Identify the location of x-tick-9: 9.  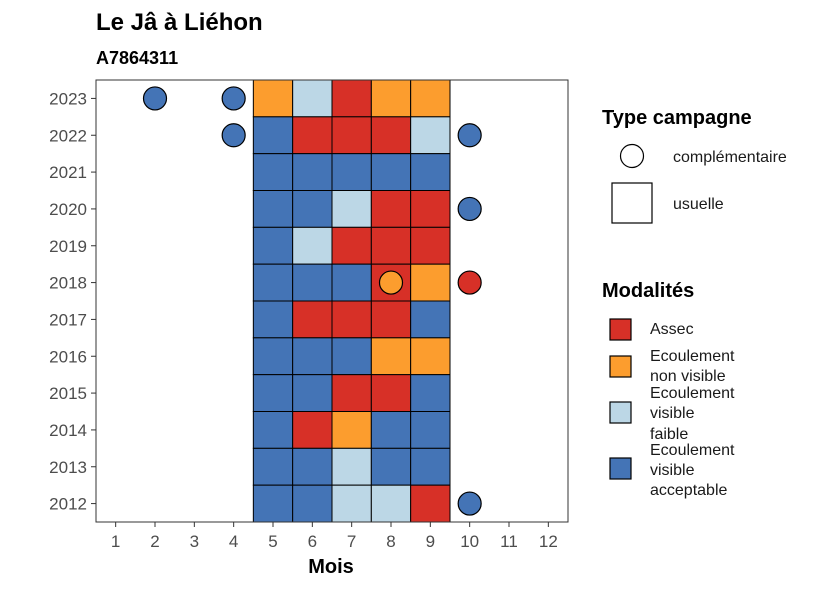
(430, 541).